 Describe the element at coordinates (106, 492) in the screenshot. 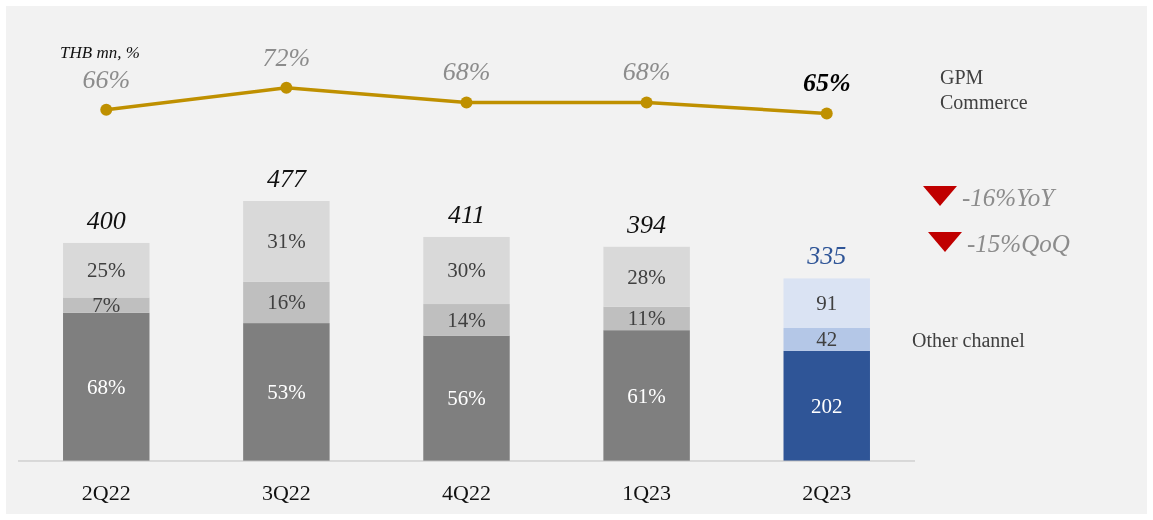

I see `x-tick-label: 2Q22` at that location.